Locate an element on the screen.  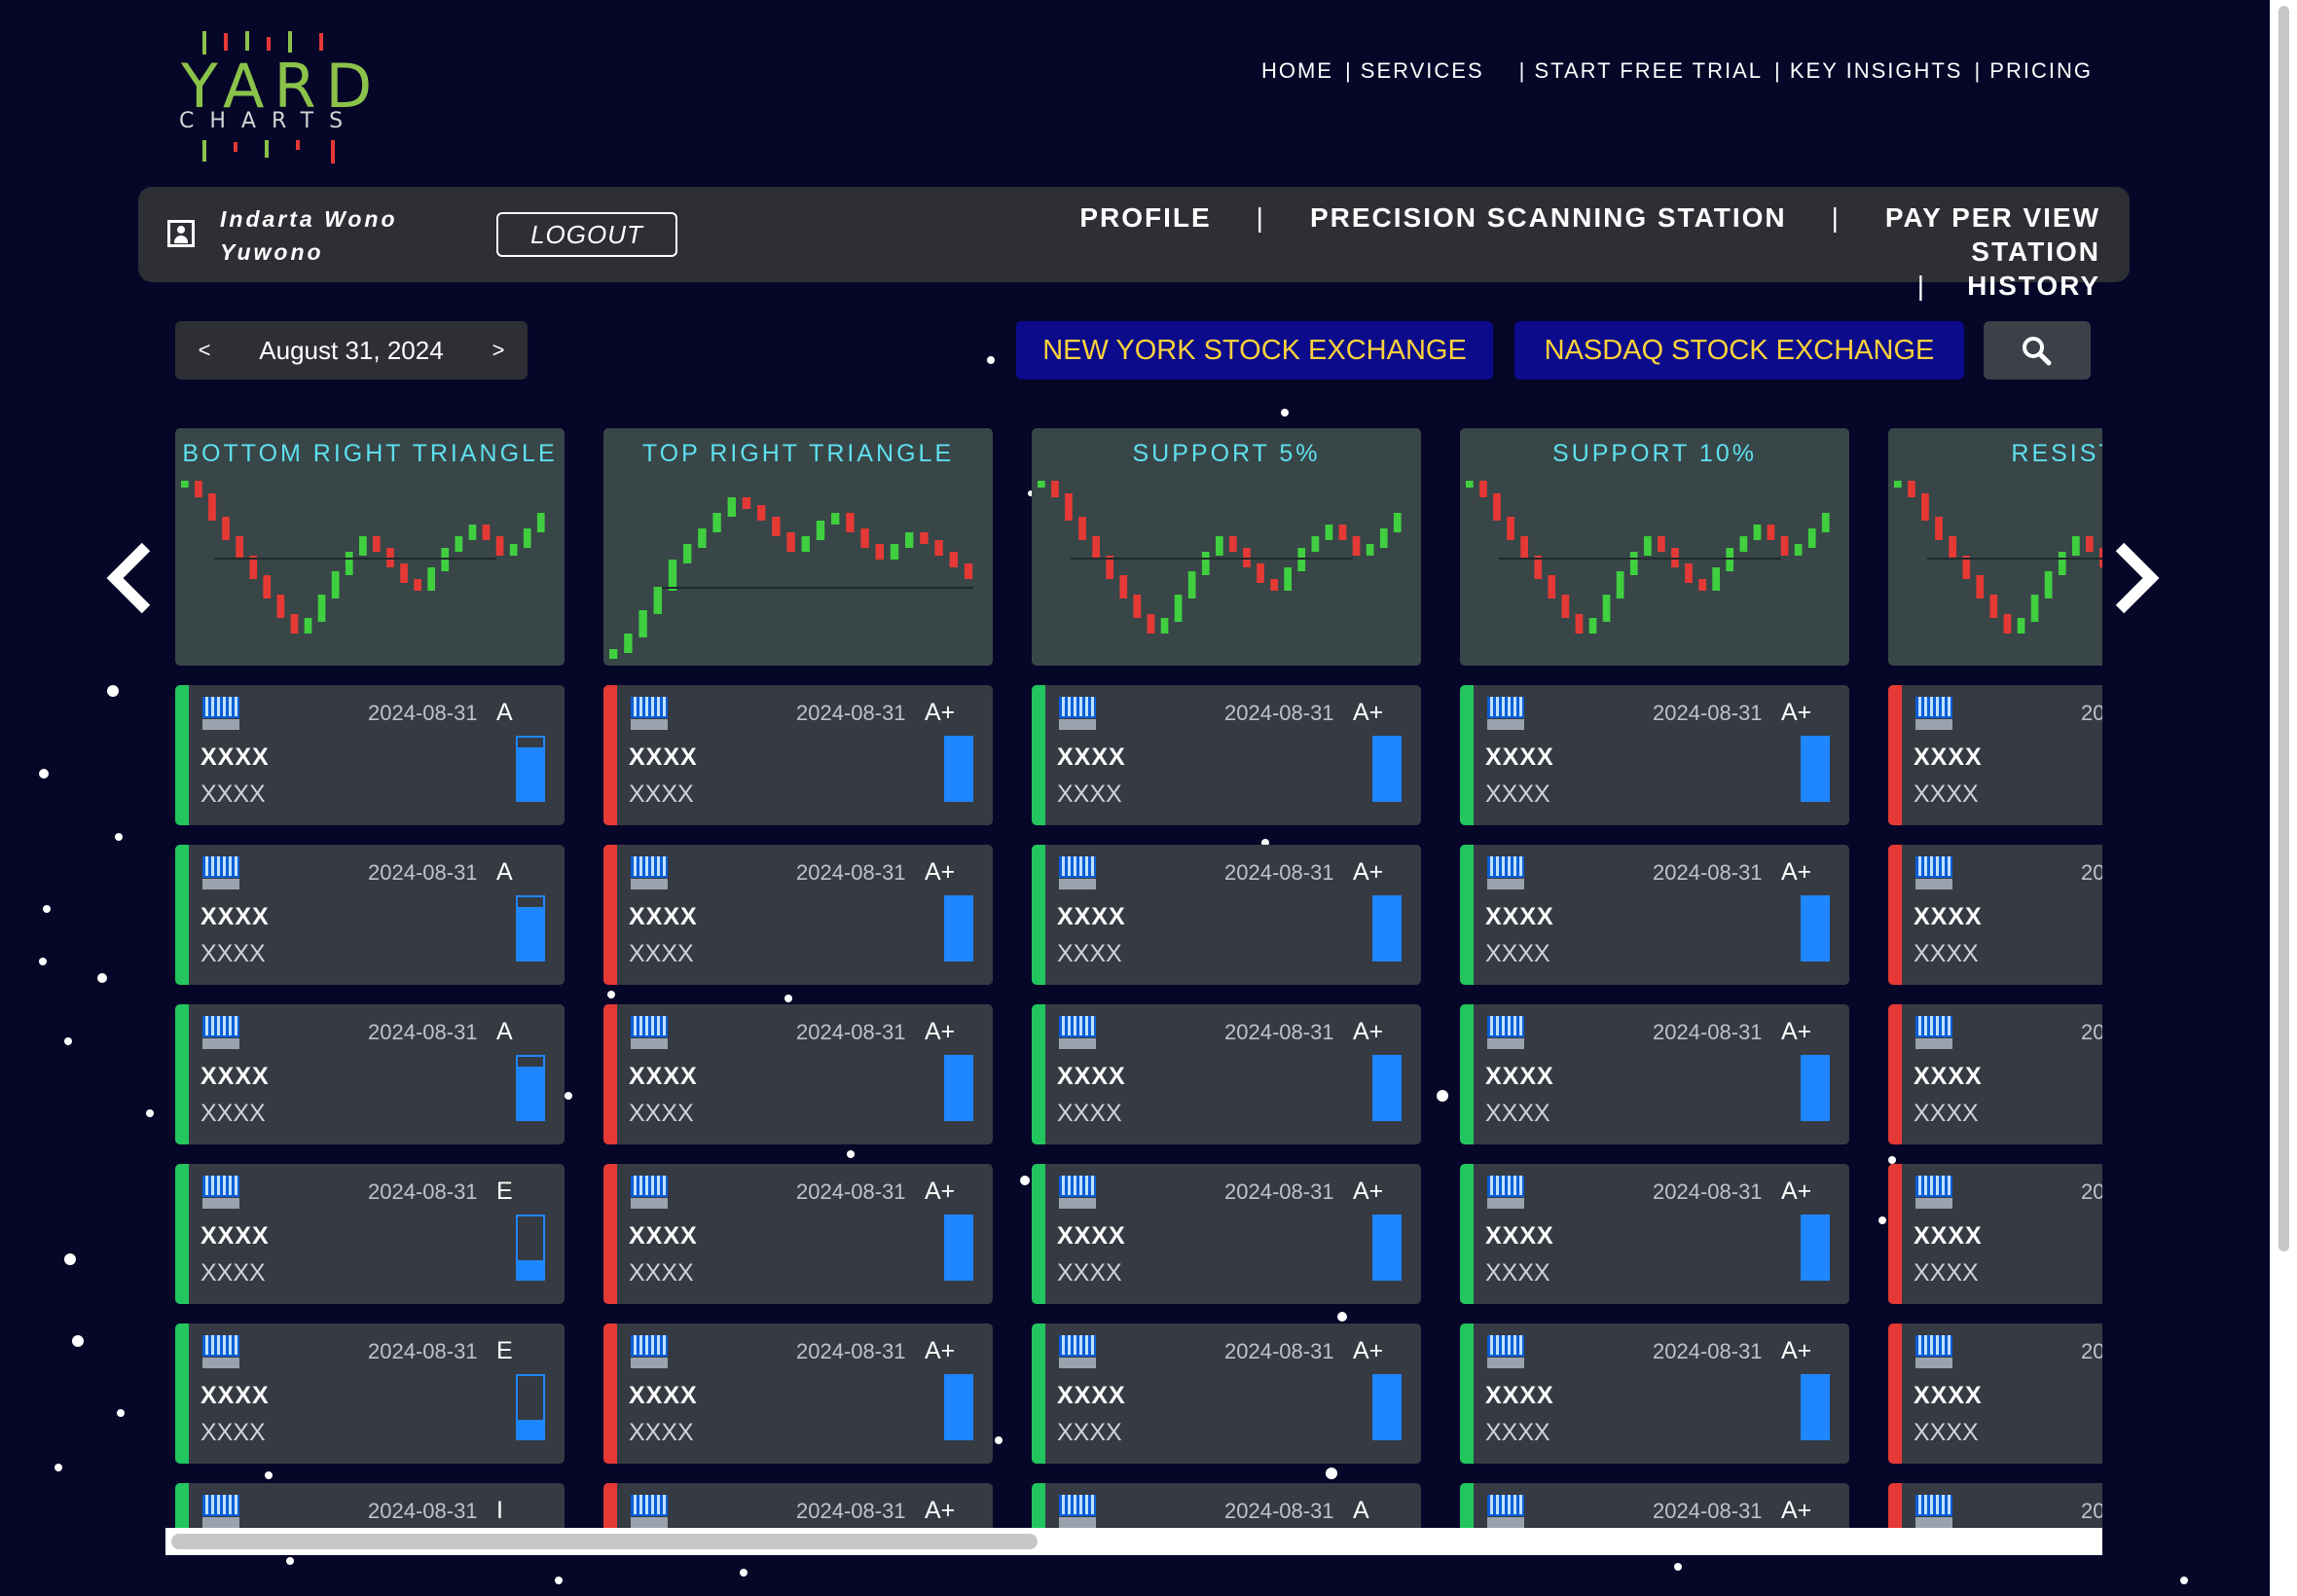
pattern-preview: RESISTAN is located at coordinates (1995, 547).